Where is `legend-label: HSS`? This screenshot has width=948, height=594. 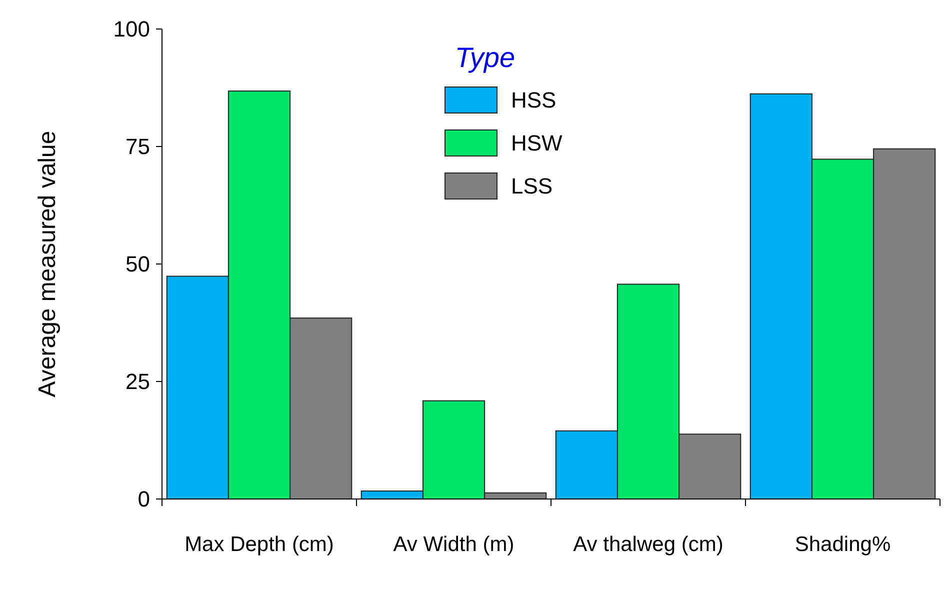
legend-label: HSS is located at coordinates (533, 100).